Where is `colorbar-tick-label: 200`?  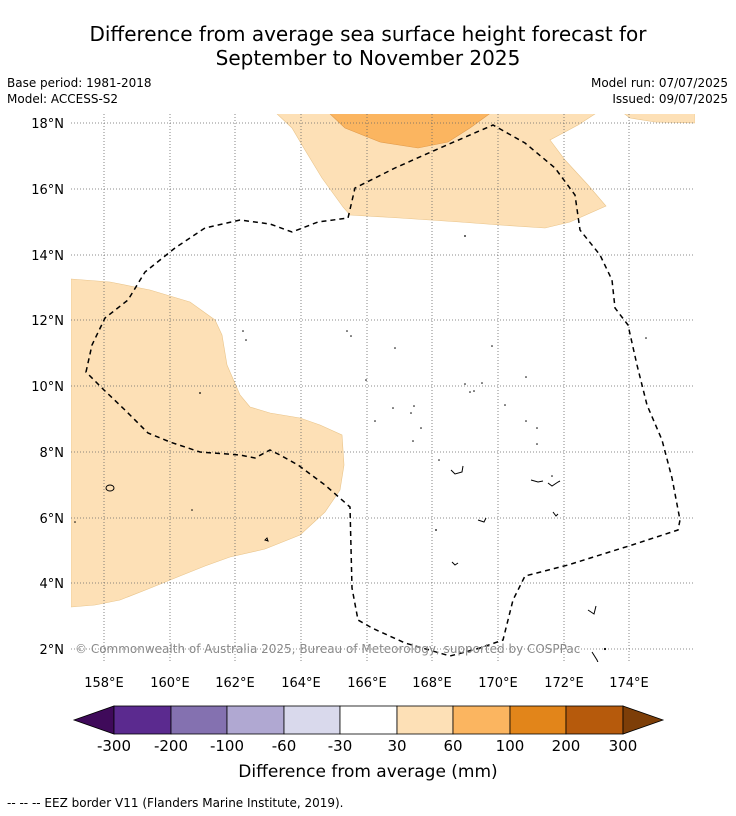
colorbar-tick-label: 200 is located at coordinates (566, 746).